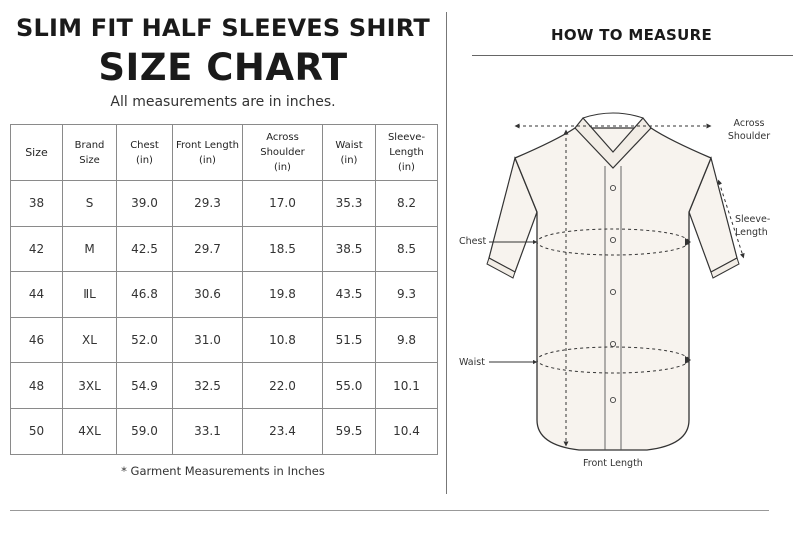  What do you see at coordinates (473, 241) in the screenshot?
I see `label-chest: Chest` at bounding box center [473, 241].